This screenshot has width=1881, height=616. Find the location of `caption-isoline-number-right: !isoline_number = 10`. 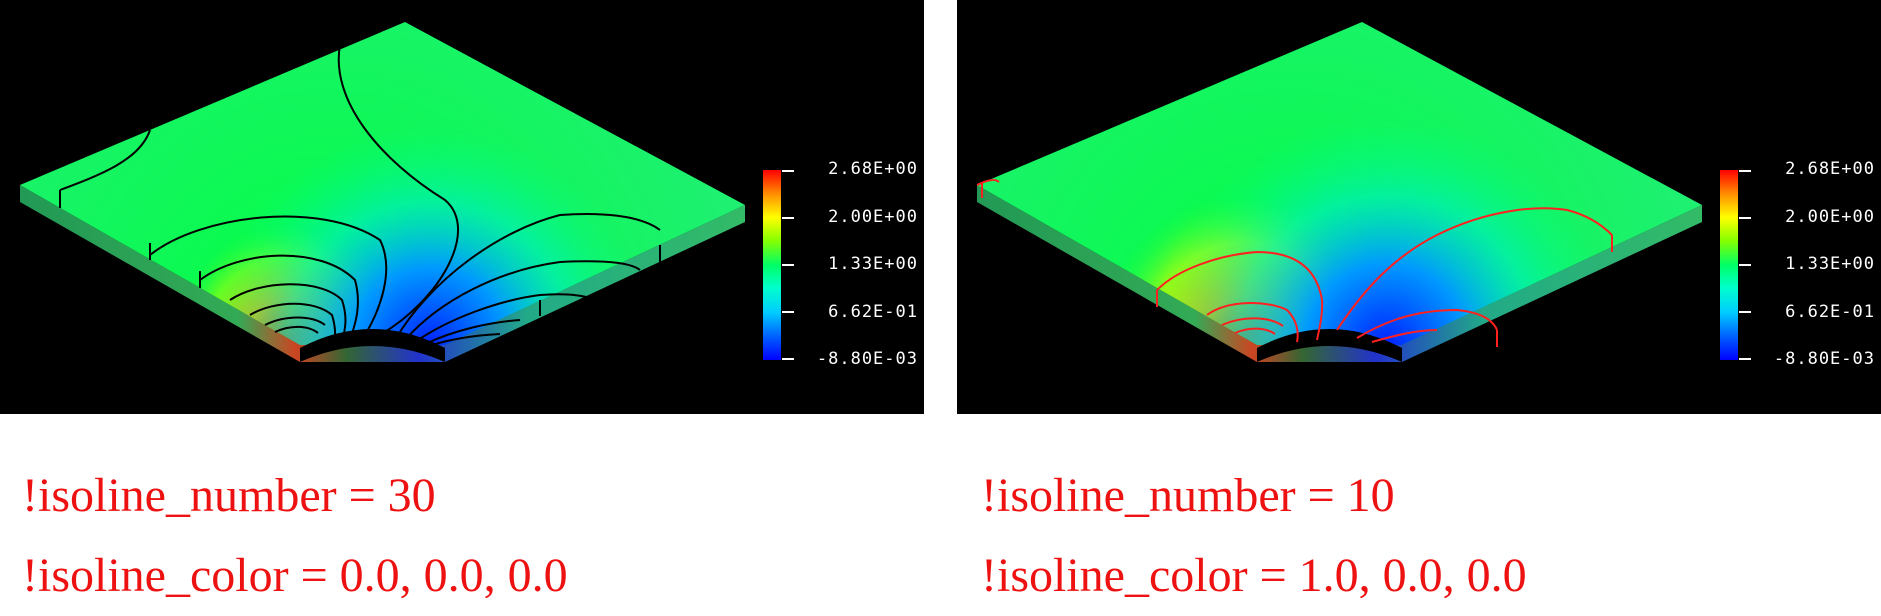

caption-isoline-number-right: !isoline_number = 10 is located at coordinates (1188, 495).